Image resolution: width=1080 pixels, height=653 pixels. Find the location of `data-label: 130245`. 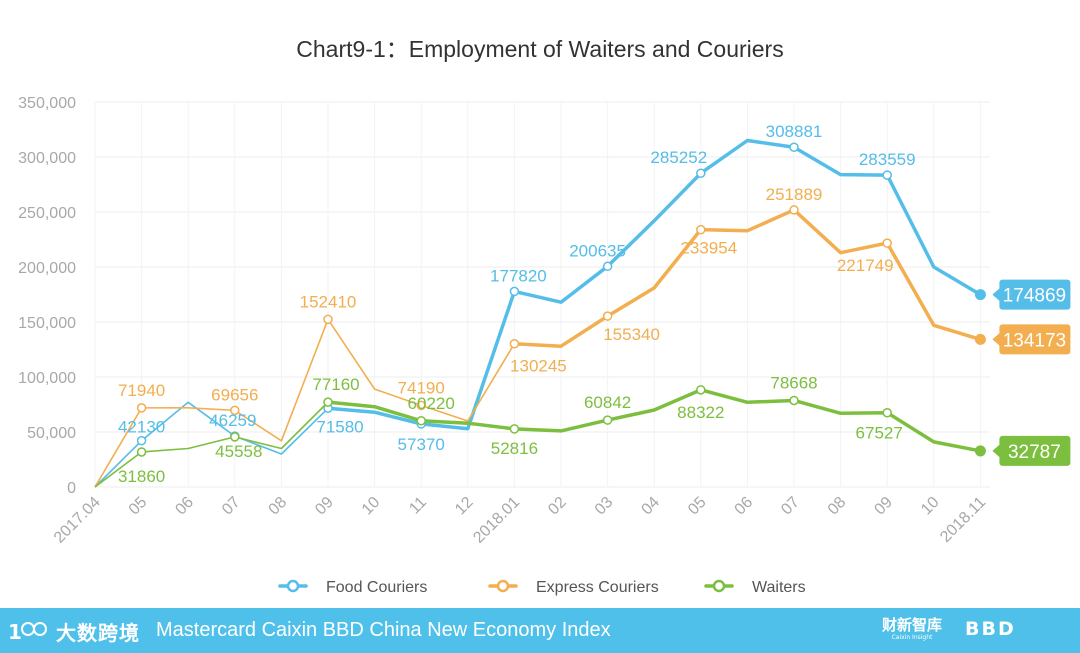

data-label: 130245 is located at coordinates (538, 366).